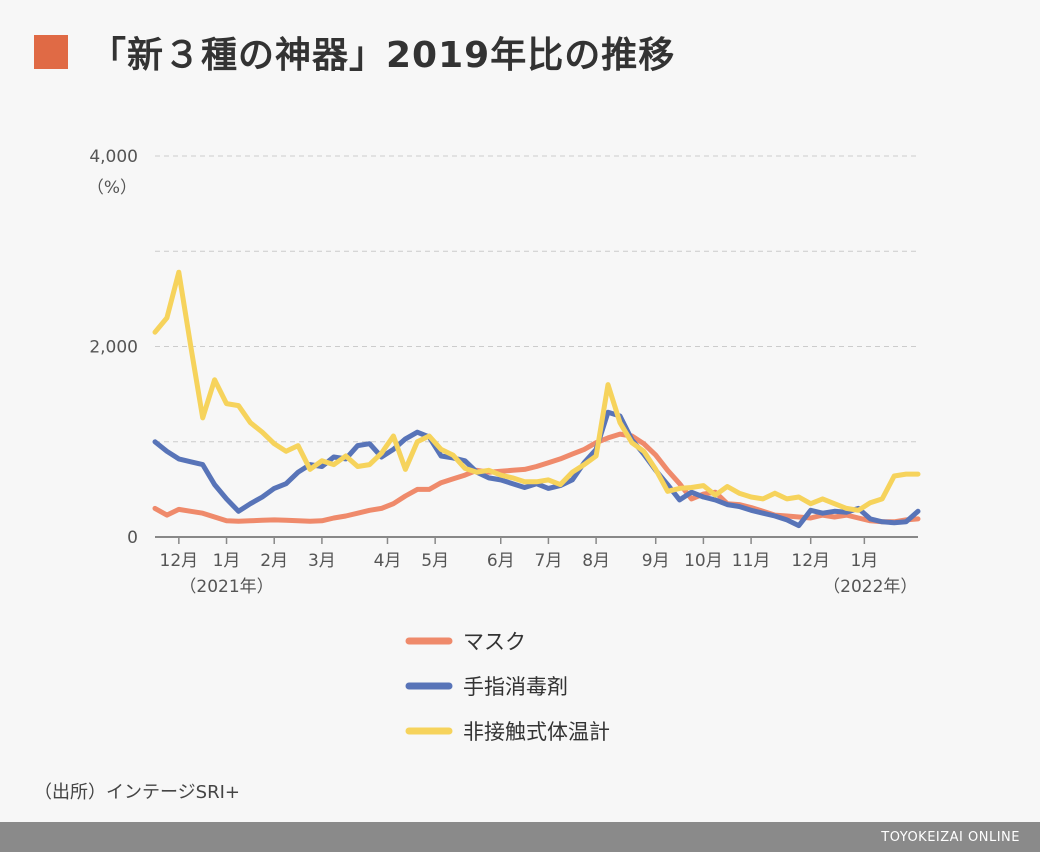 This screenshot has width=1040, height=852. I want to click on legend-label: マスク, so click(494, 642).